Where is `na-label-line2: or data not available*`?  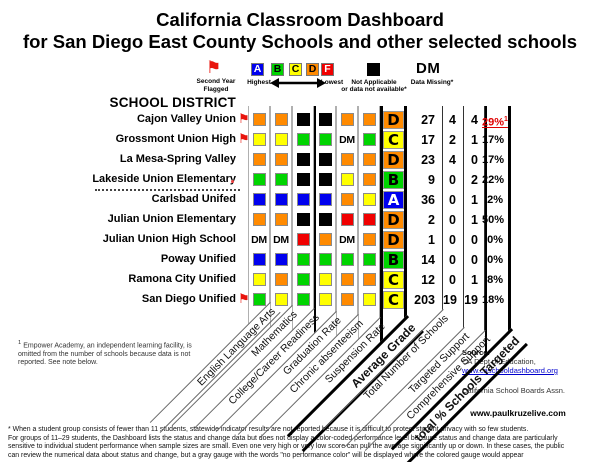 na-label-line2: or data not available* is located at coordinates (374, 89).